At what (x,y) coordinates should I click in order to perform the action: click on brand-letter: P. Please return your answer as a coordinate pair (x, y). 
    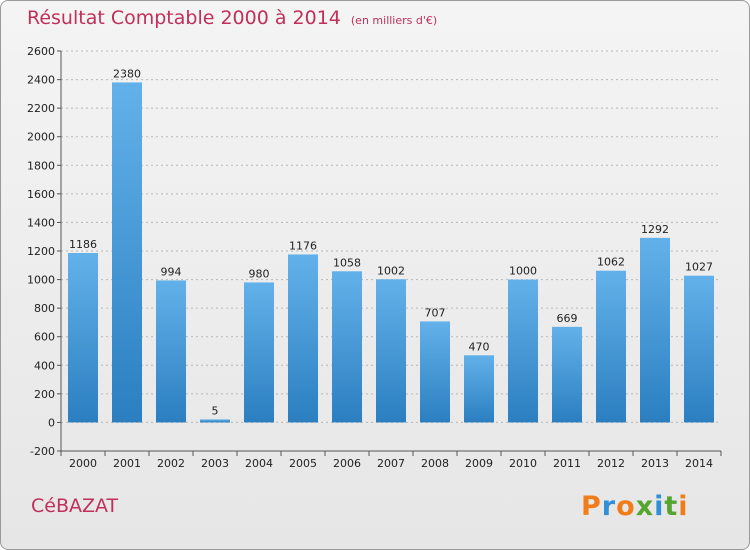
    Looking at the image, I should click on (591, 506).